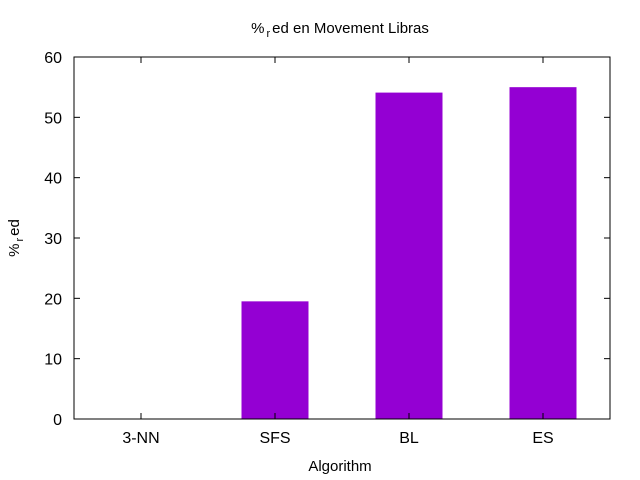 The height and width of the screenshot is (480, 640). Describe the element at coordinates (274, 438) in the screenshot. I see `x-tick-label: SFS` at that location.